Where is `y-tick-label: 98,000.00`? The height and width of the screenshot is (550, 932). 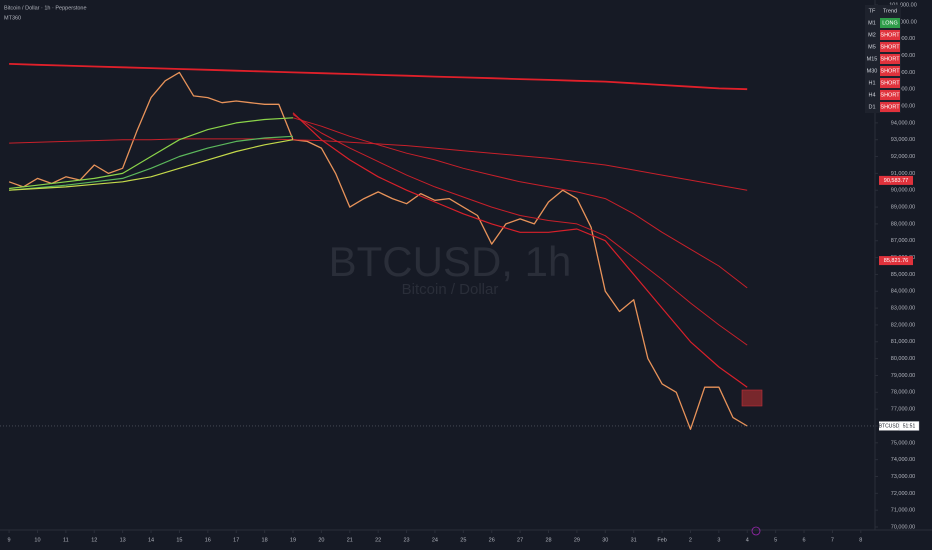
y-tick-label: 98,000.00 is located at coordinates (903, 56).